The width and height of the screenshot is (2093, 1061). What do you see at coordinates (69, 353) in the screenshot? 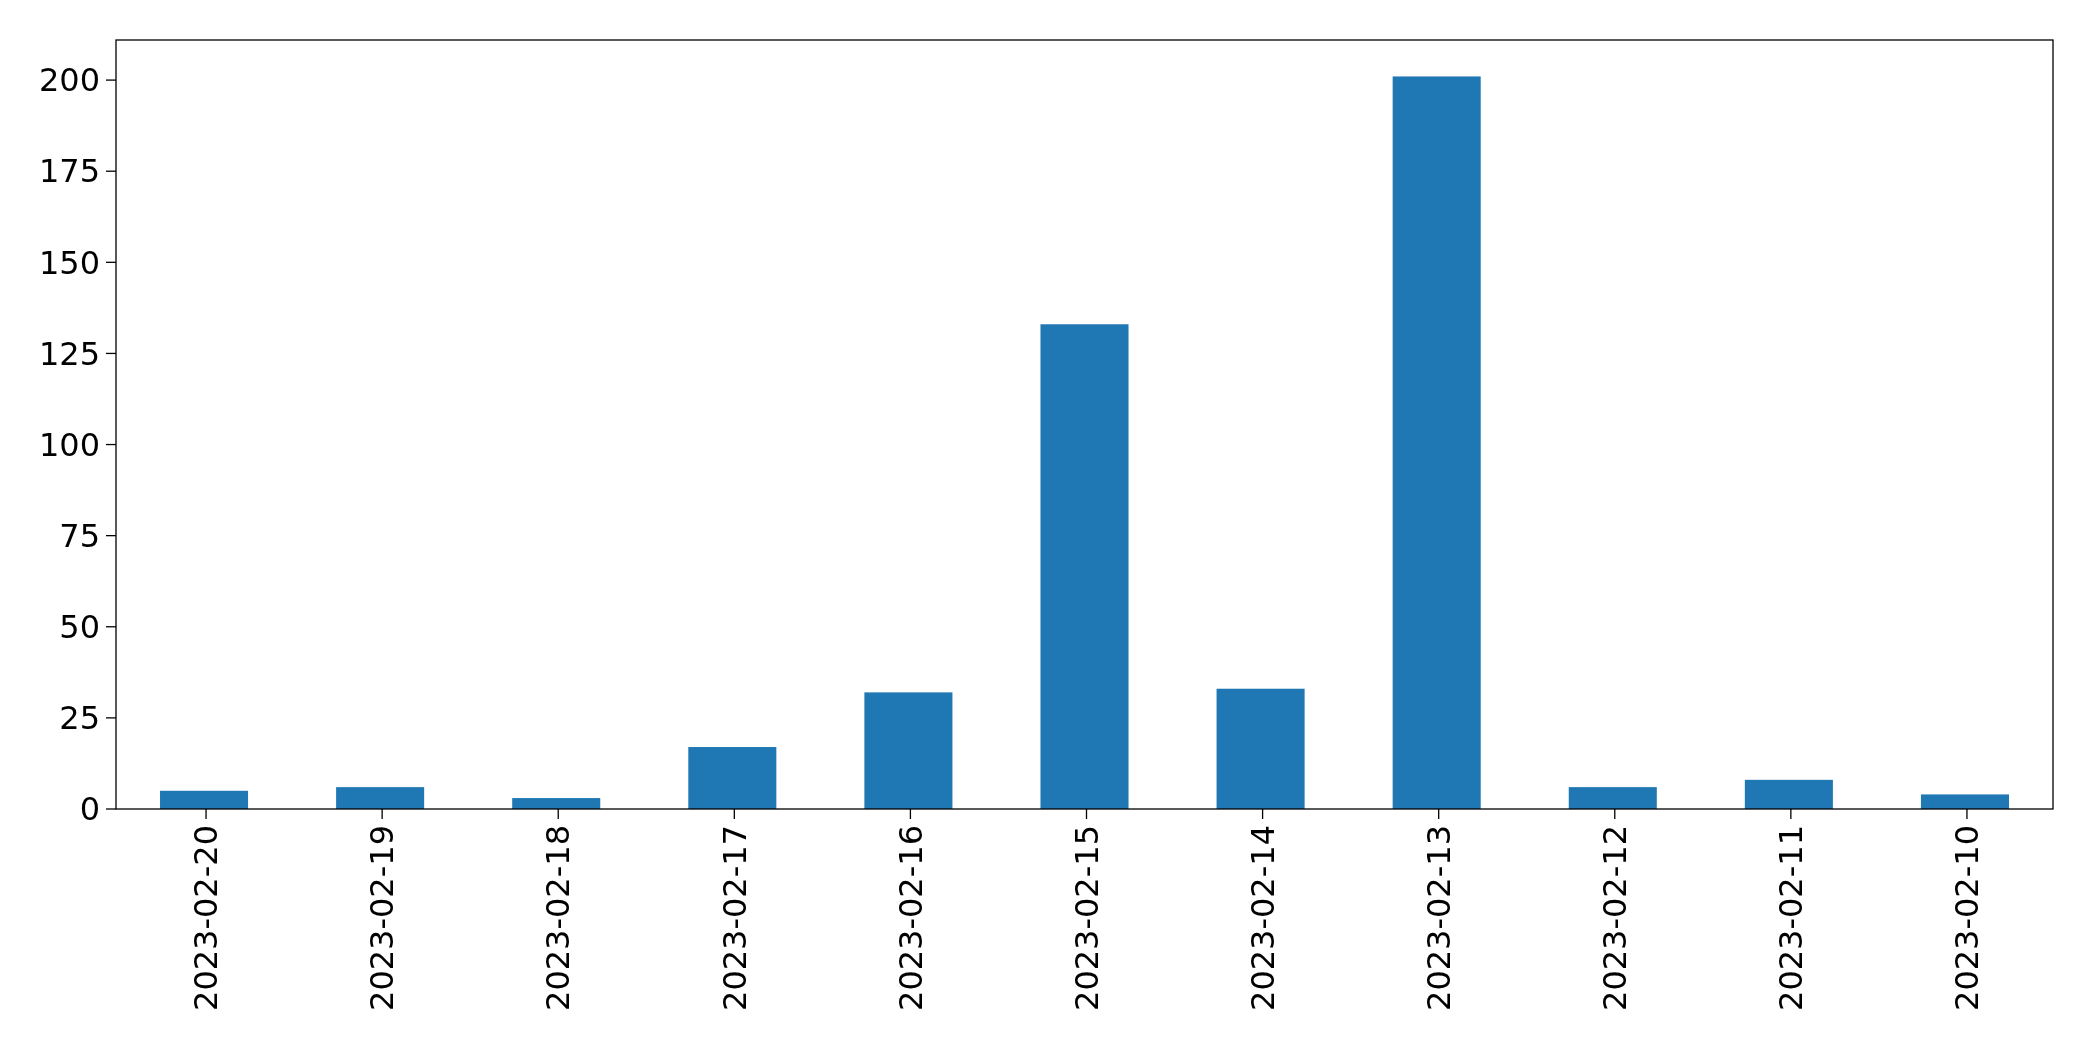
I see `y-tick-label: 125` at bounding box center [69, 353].